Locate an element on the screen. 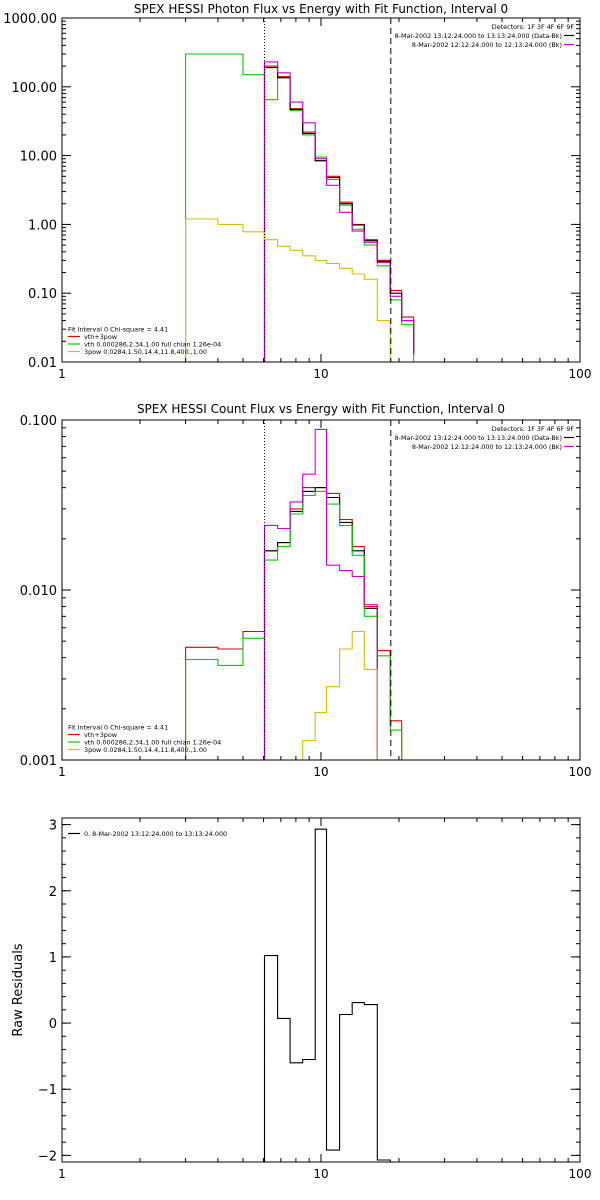  y-tick-label: 0.10 is located at coordinates (42, 294).